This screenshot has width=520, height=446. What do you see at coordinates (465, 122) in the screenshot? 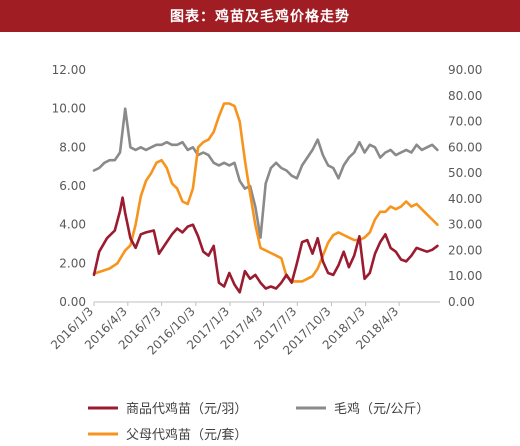
I see `y-right-tick-label: 70.00` at bounding box center [465, 122].